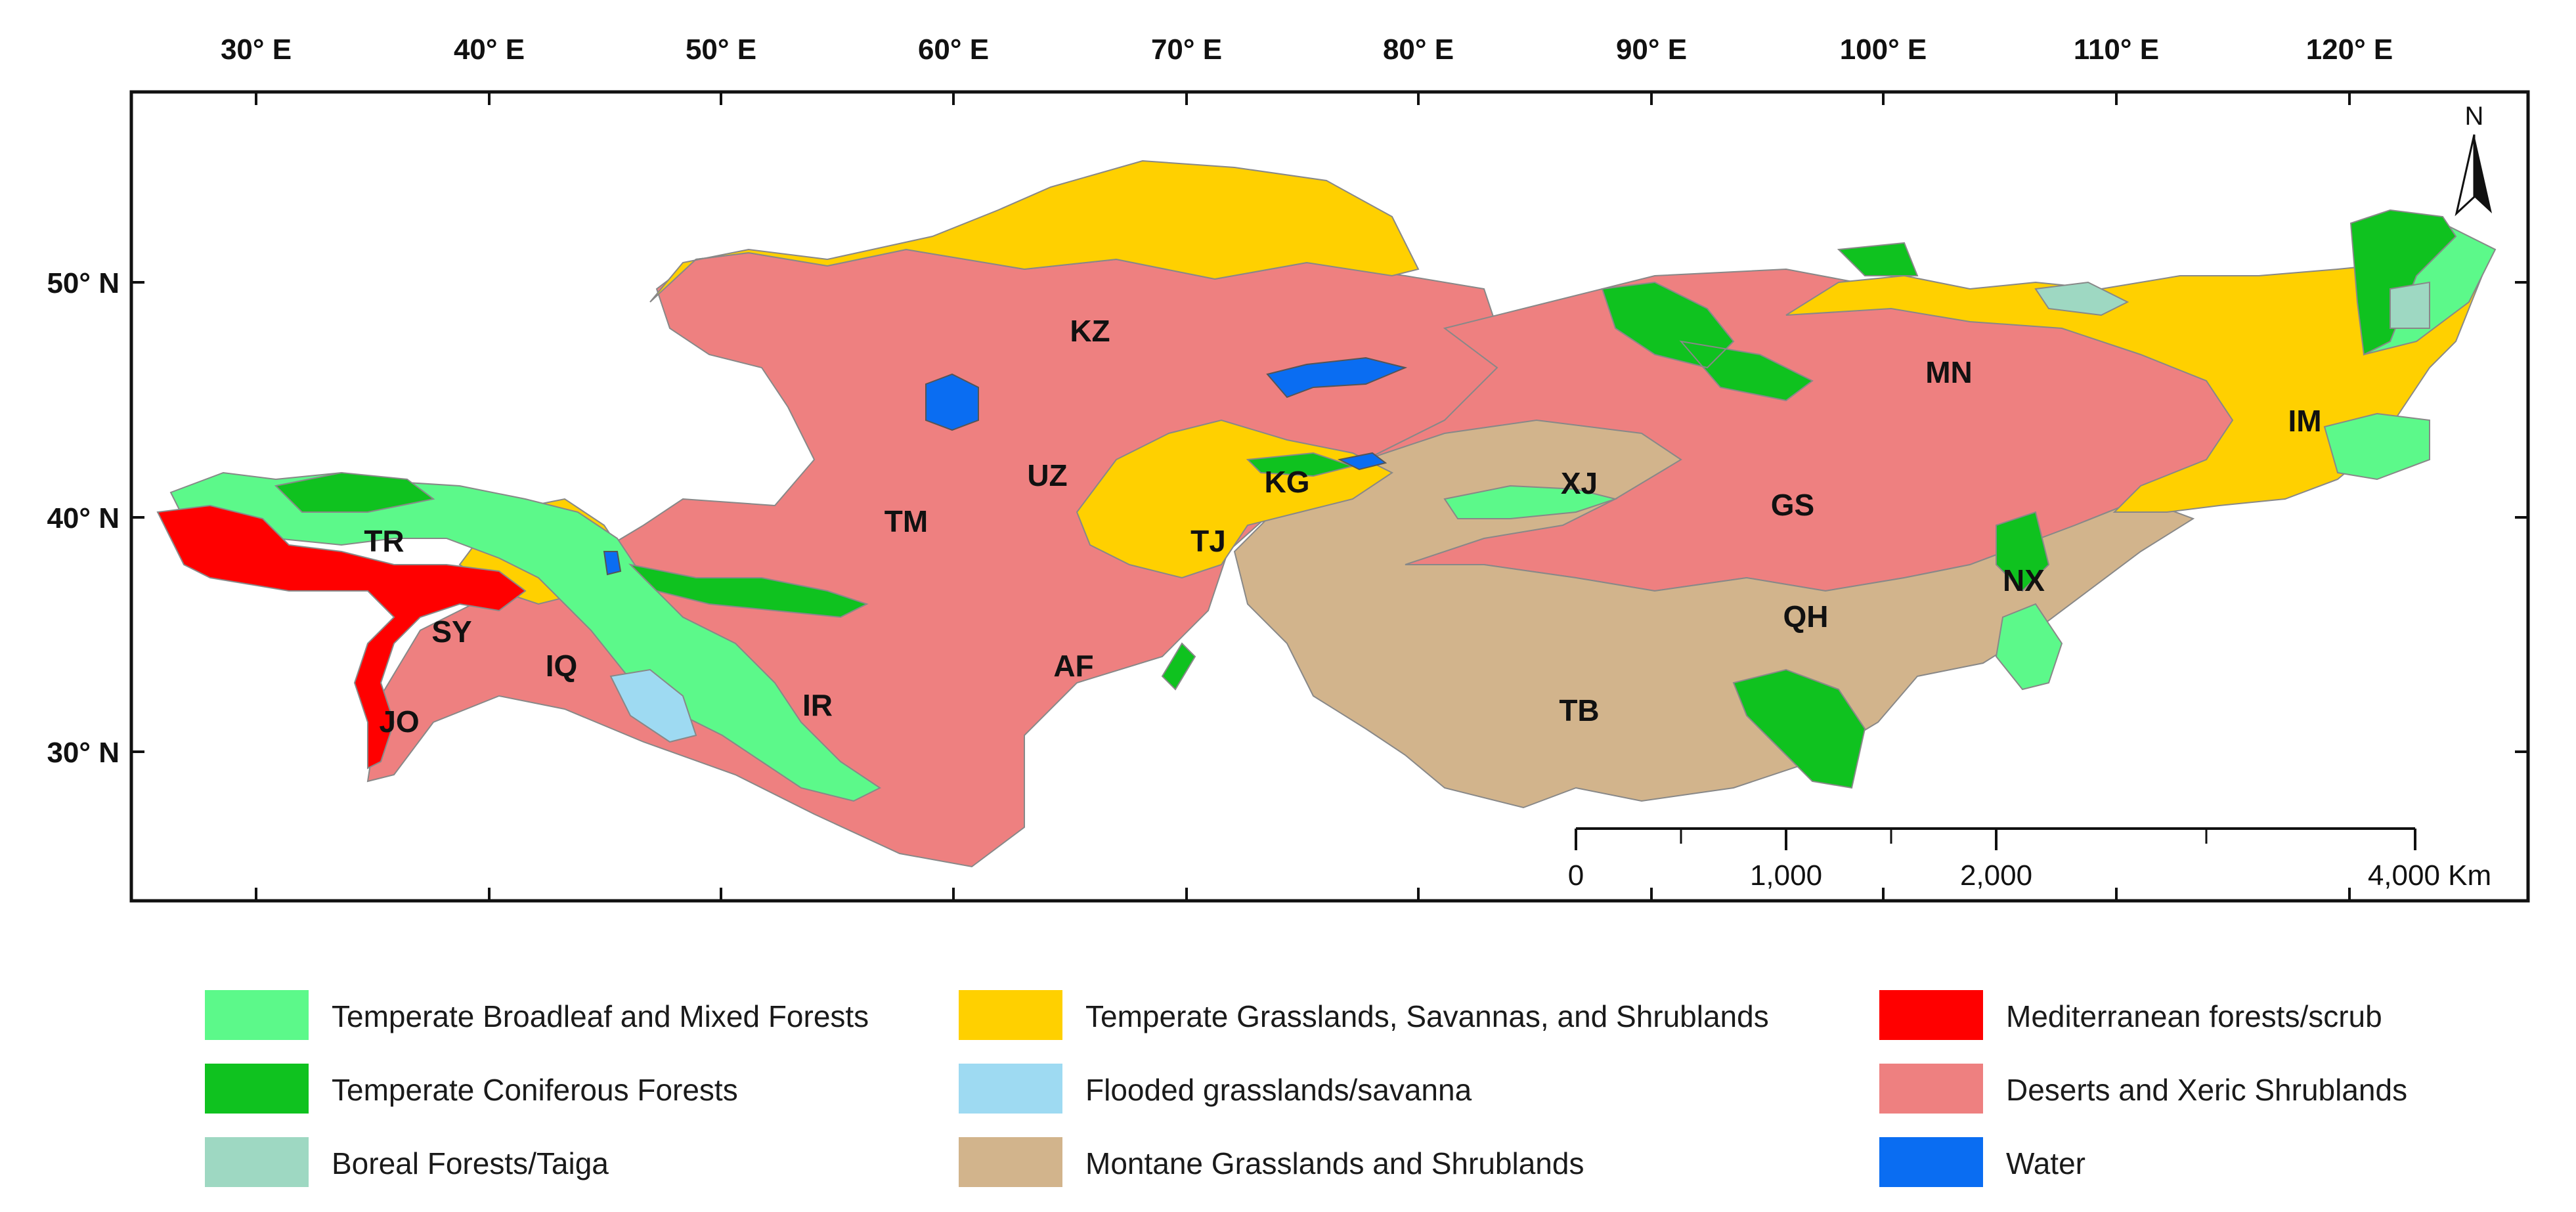 The width and height of the screenshot is (2576, 1212). Describe the element at coordinates (2304, 421) in the screenshot. I see `region-label-im: IM` at that location.